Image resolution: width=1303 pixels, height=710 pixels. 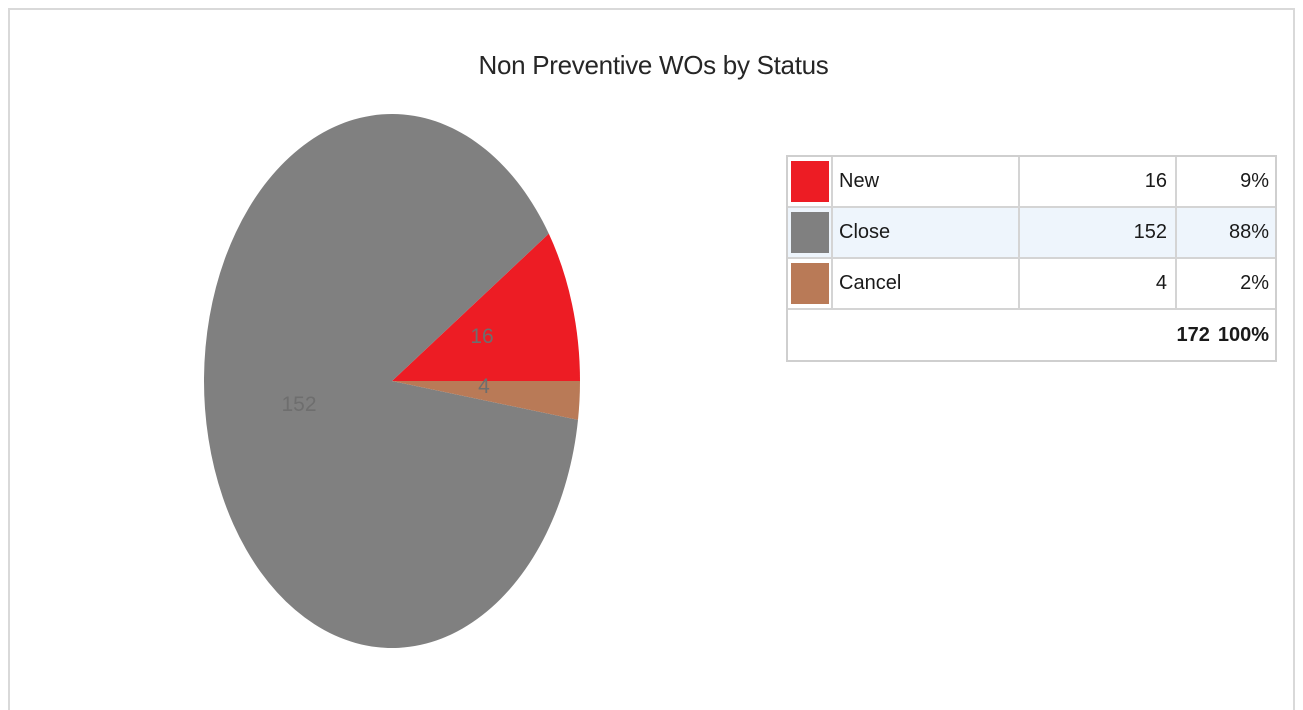 What do you see at coordinates (1098, 232) in the screenshot?
I see `legend-count-close: 152` at bounding box center [1098, 232].